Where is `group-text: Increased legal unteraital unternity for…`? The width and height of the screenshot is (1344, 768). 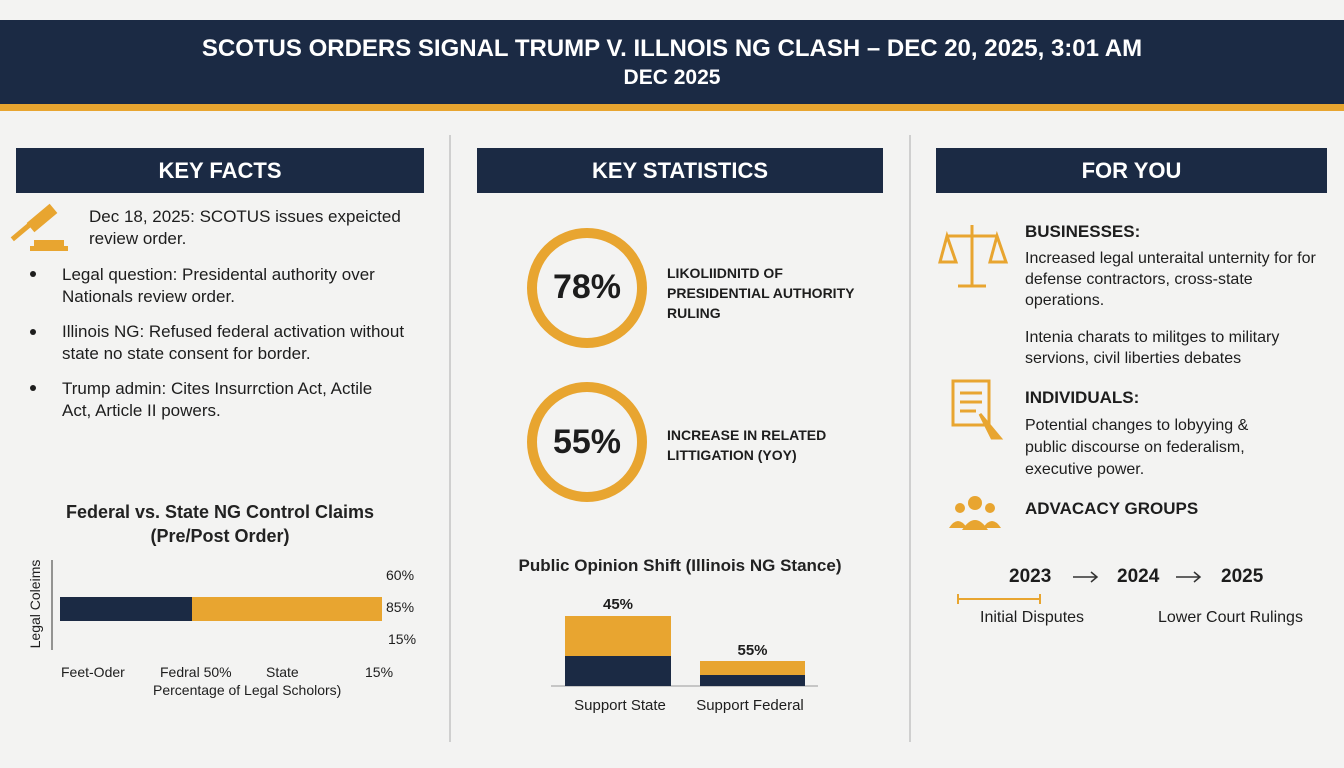
group-text: Increased legal unteraital unternity for… is located at coordinates (1170, 279).